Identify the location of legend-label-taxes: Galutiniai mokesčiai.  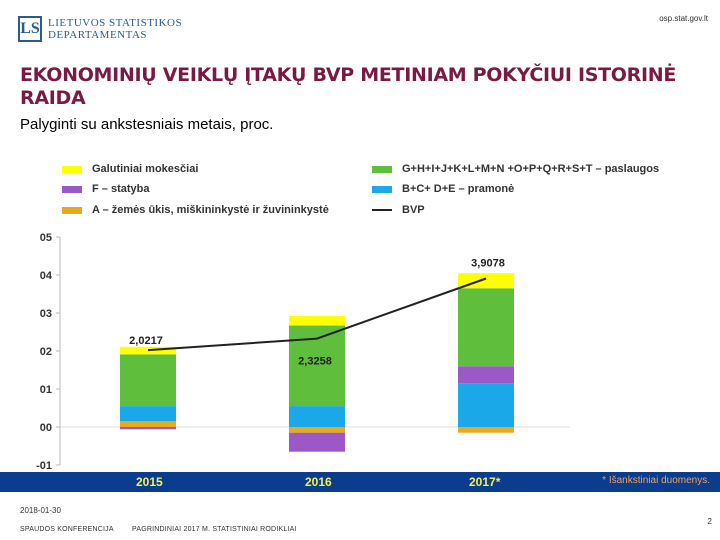
(145, 169).